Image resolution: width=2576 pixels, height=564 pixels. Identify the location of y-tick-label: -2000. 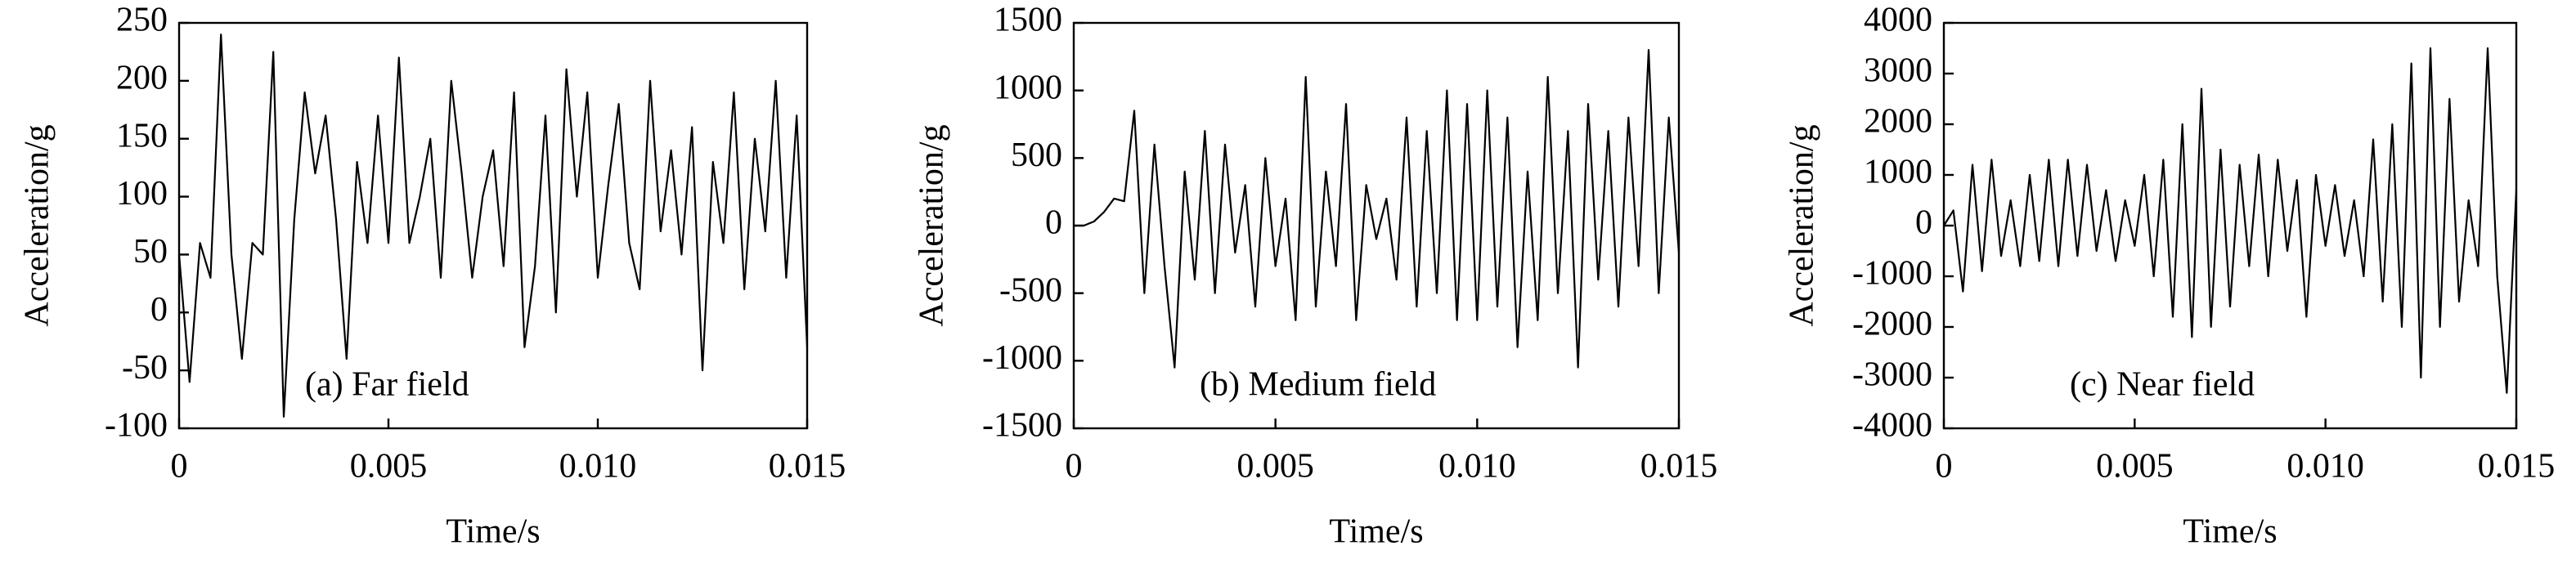
(1892, 324).